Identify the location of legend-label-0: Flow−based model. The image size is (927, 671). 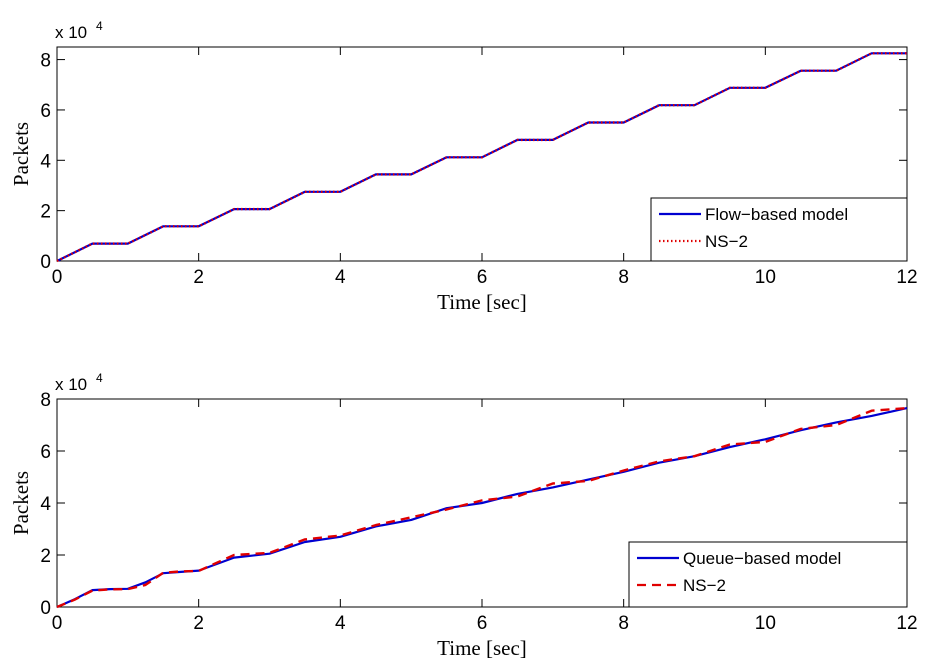
(776, 214).